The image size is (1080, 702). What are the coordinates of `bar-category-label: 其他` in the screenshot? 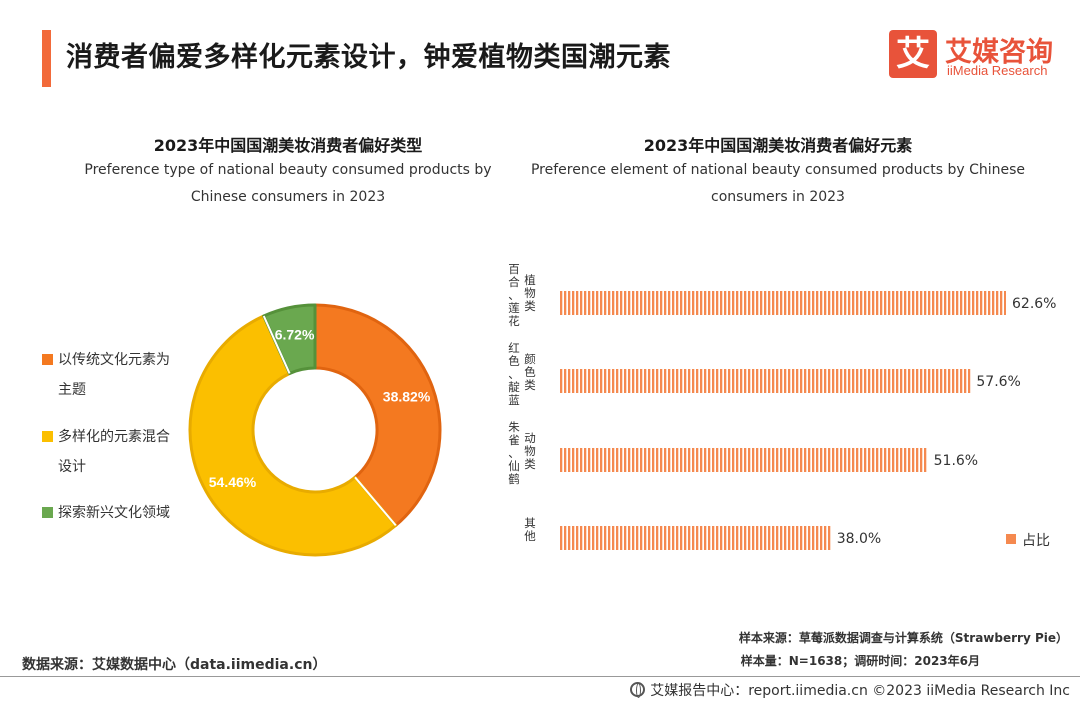 It's located at (530, 529).